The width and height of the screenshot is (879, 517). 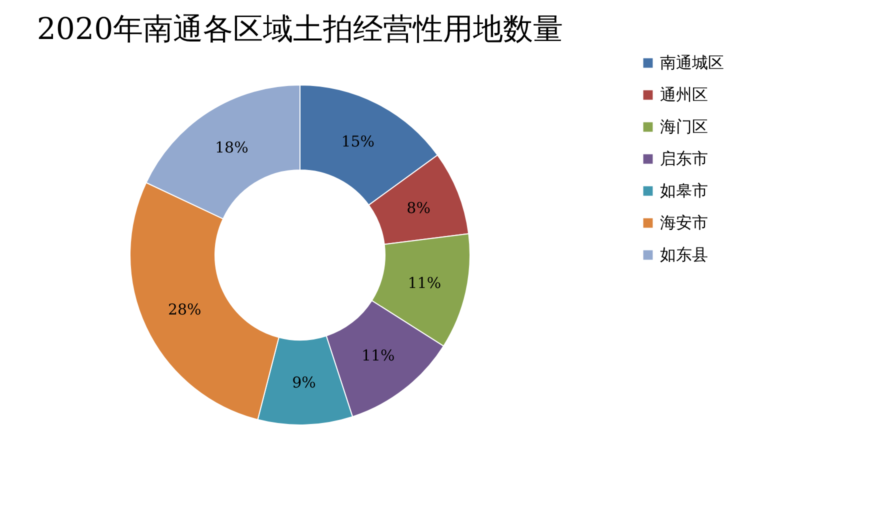 What do you see at coordinates (684, 254) in the screenshot?
I see `legend-label: 如东县` at bounding box center [684, 254].